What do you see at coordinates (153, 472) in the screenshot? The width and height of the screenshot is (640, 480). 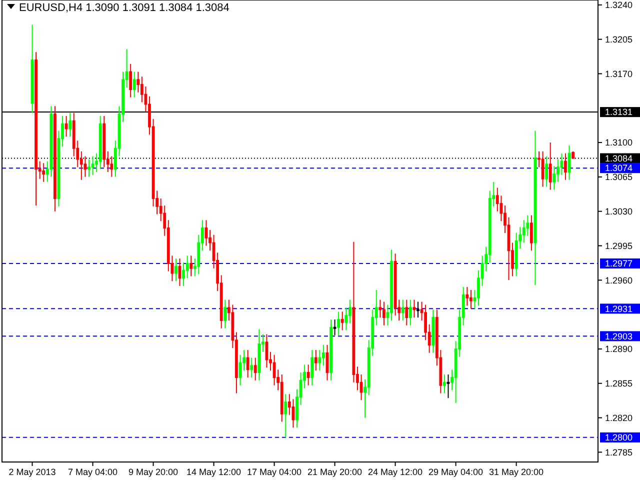 I see `x-tick-label: 9 May 20:00` at bounding box center [153, 472].